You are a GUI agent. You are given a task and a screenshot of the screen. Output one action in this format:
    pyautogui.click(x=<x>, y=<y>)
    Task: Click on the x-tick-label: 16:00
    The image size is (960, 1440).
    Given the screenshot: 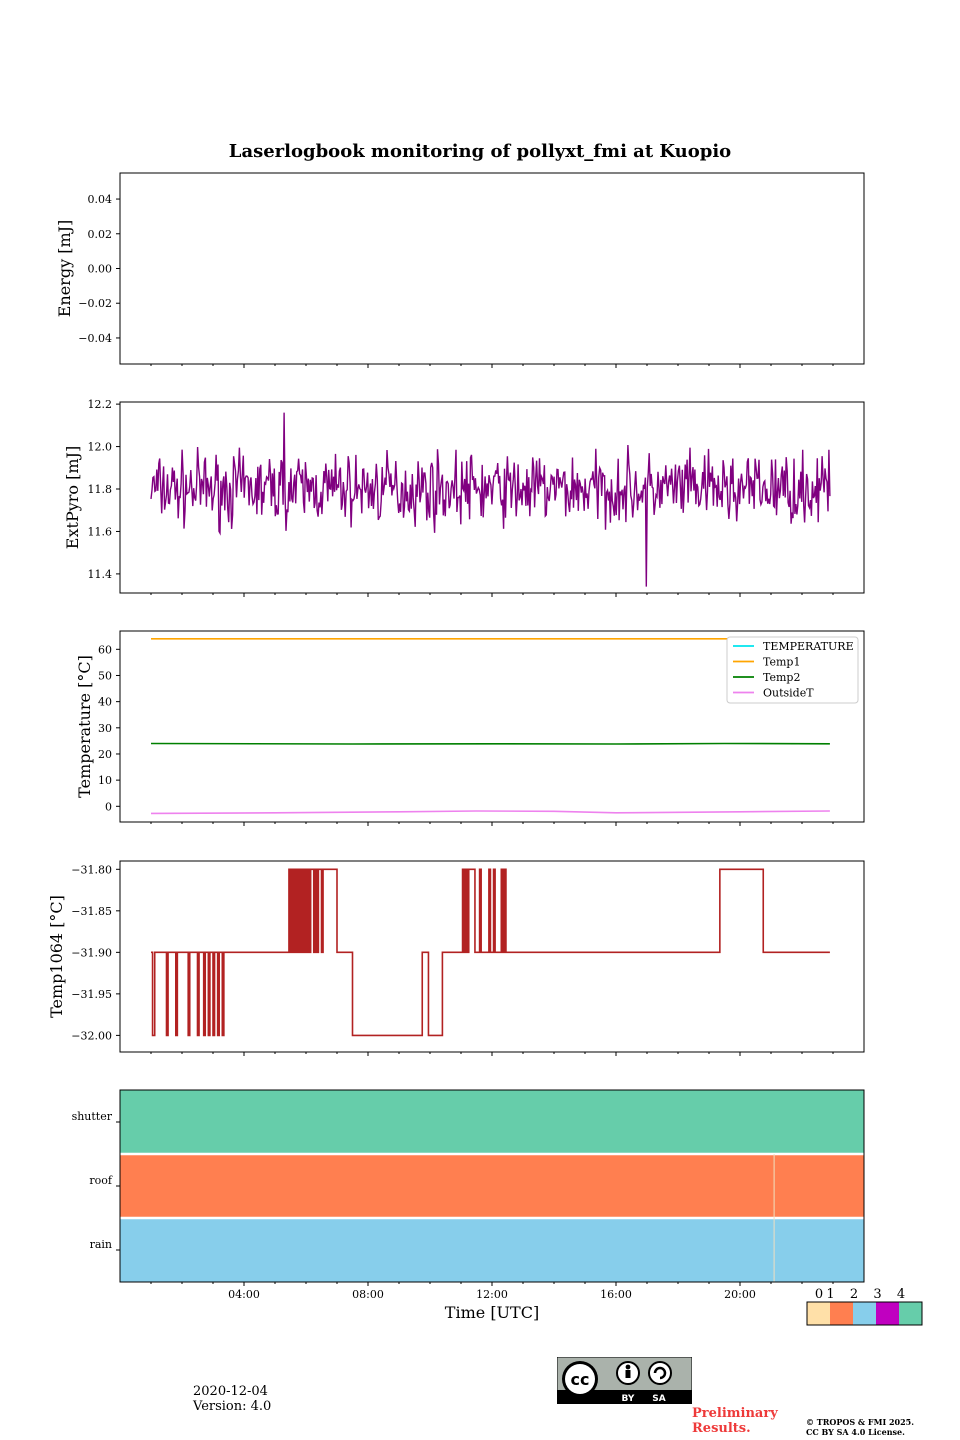 What is the action you would take?
    pyautogui.click(x=616, y=1294)
    